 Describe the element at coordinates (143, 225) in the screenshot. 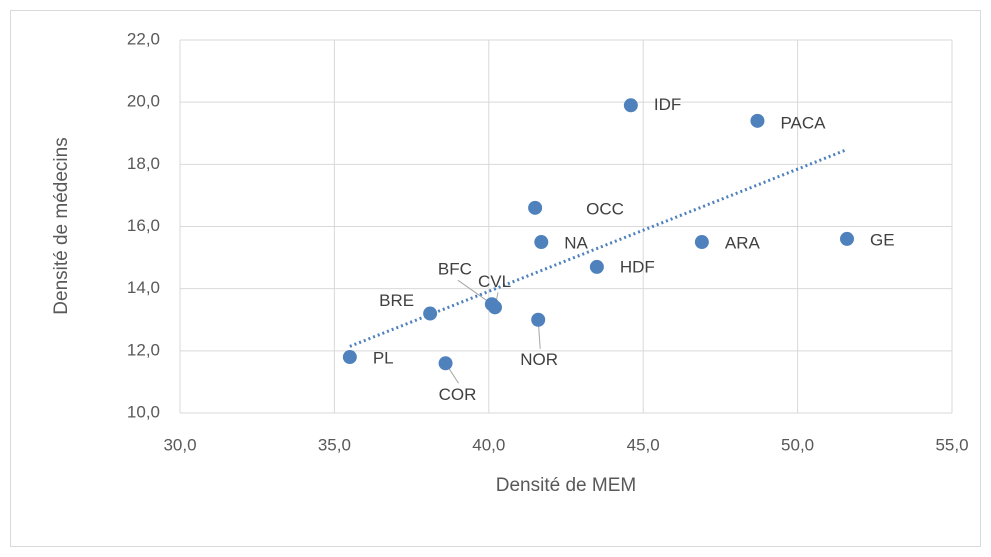

I see `y-tick-label: 16,0` at that location.